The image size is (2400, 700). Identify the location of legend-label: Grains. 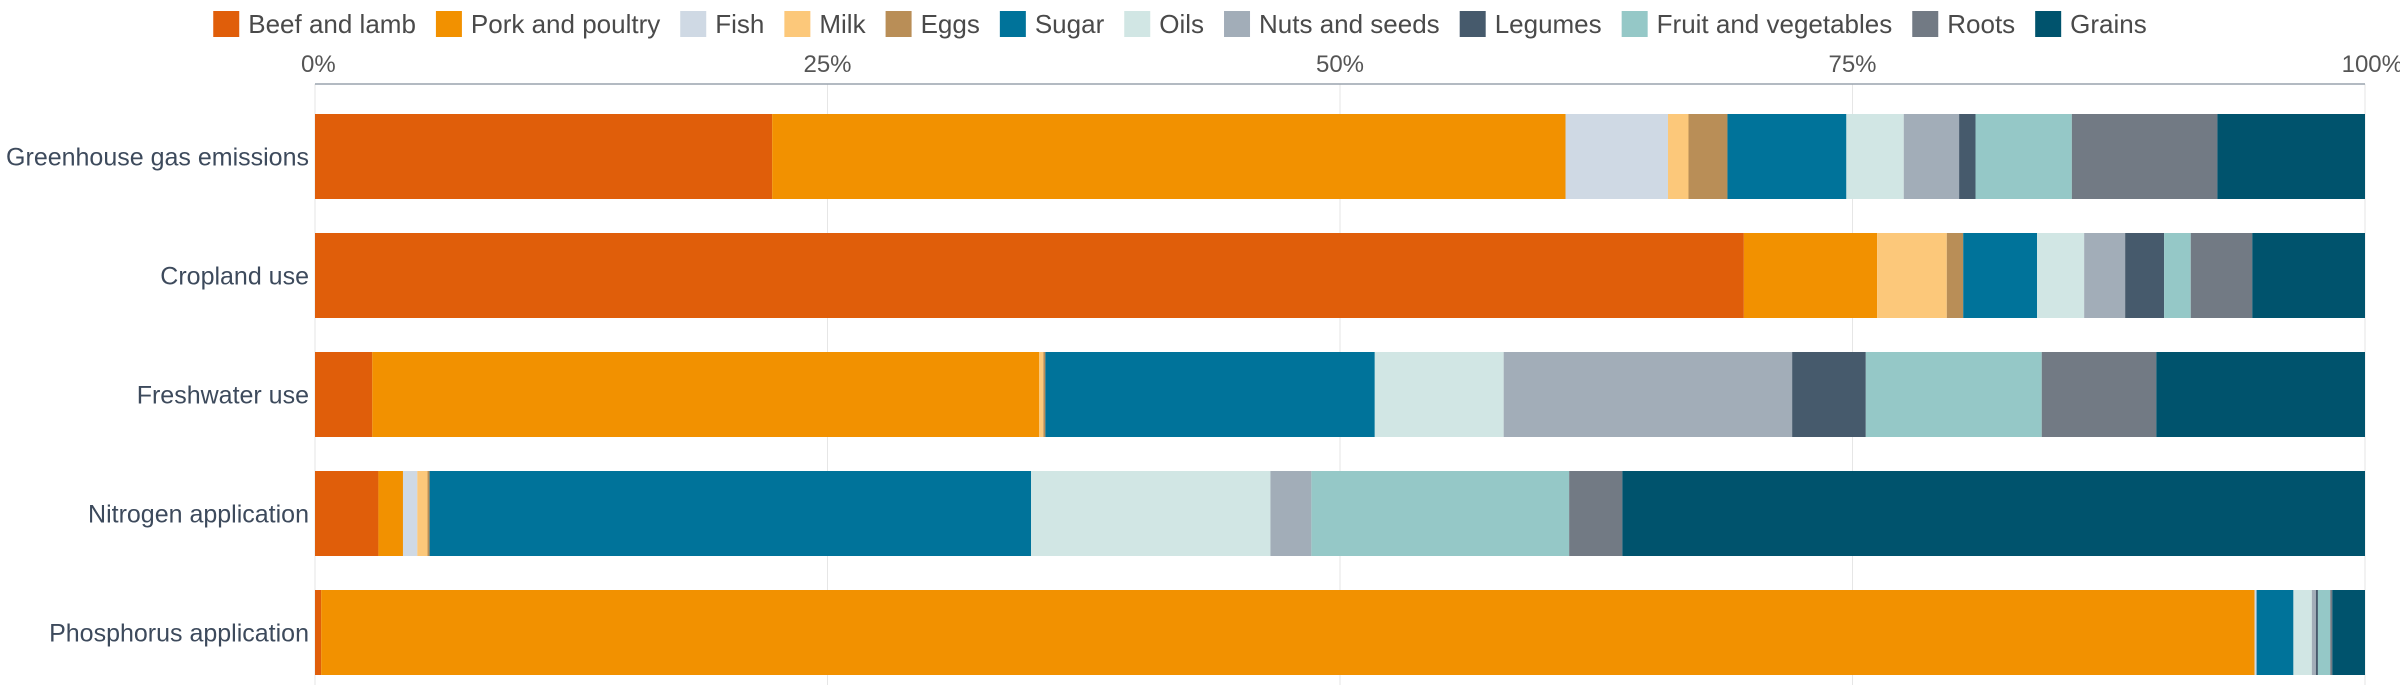
(2108, 24).